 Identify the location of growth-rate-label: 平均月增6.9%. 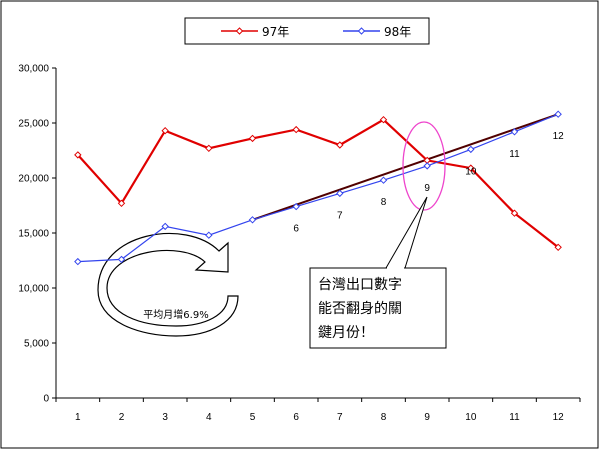
(175, 314).